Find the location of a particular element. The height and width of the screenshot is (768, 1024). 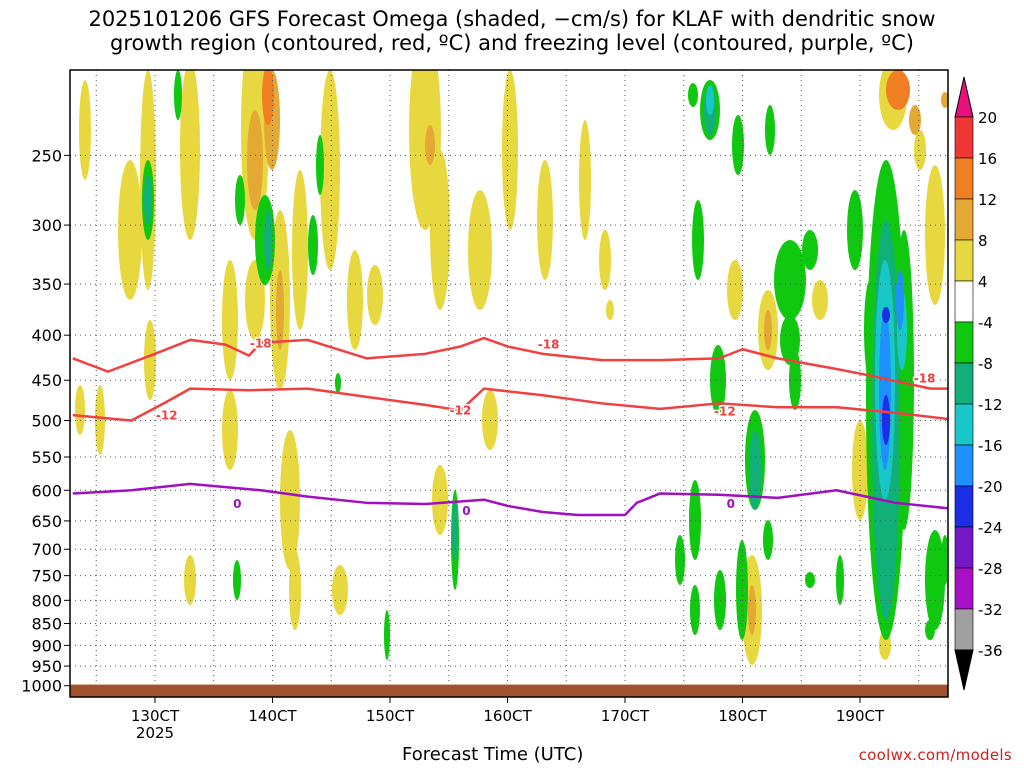

colorbar-bottom-triangle is located at coordinates (964, 670).